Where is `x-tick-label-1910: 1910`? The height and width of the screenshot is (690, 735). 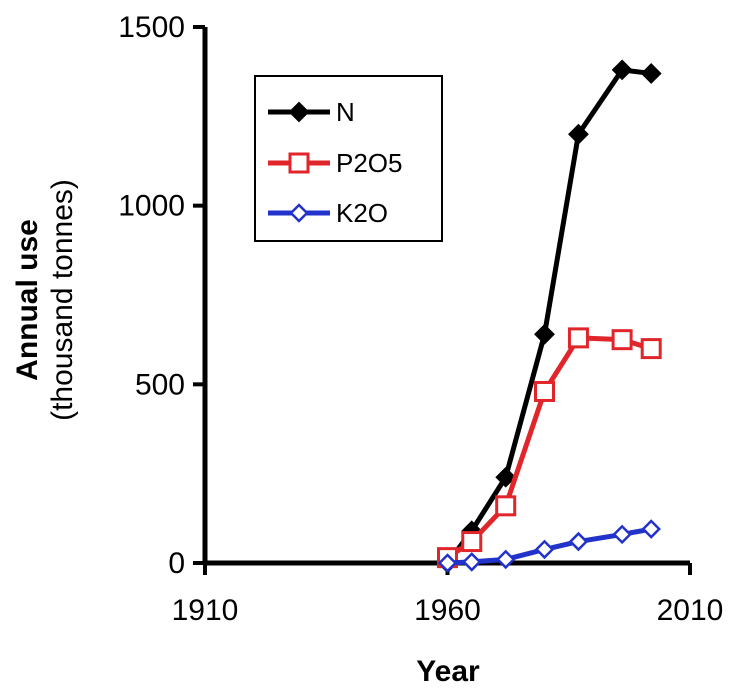
x-tick-label-1910: 1910 is located at coordinates (205, 610).